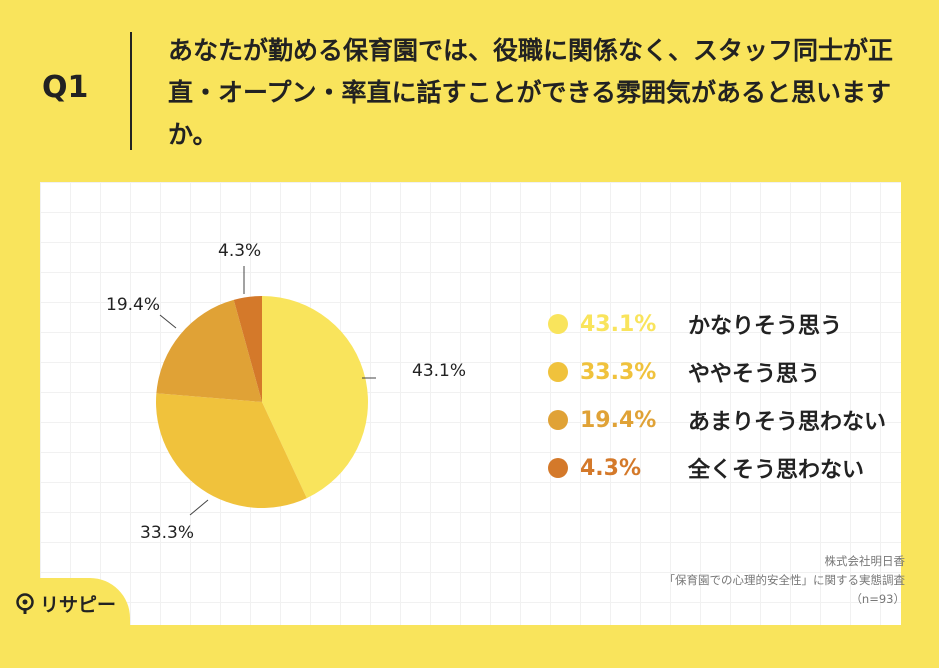 The height and width of the screenshot is (668, 939). I want to click on legend-percent: 19.4%, so click(618, 420).